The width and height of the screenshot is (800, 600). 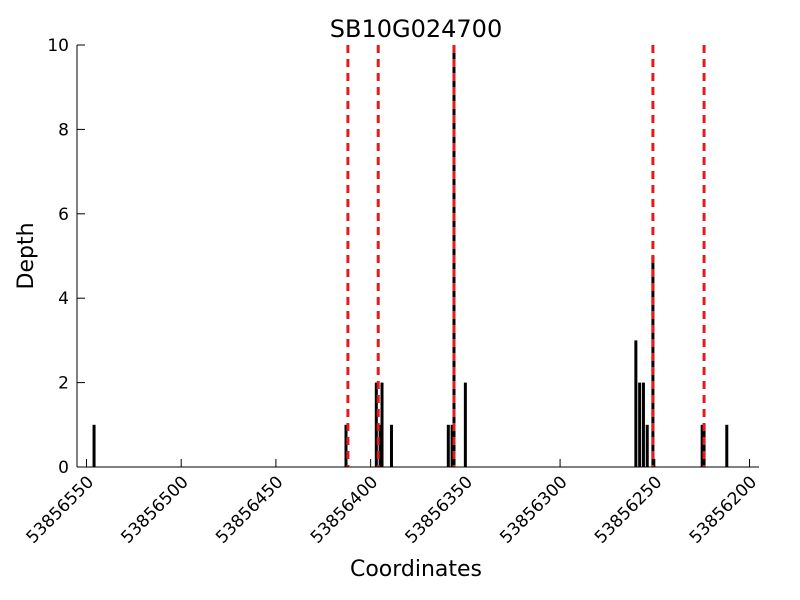 I want to click on x-tick-label-6: 53856250, so click(x=628, y=509).